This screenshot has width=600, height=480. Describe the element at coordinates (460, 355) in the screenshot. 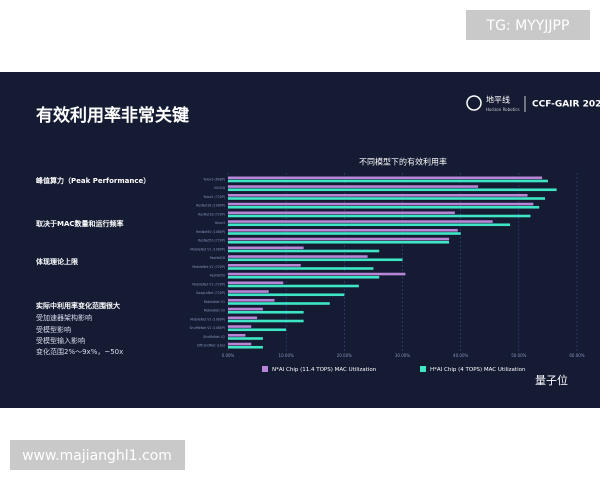

I see `x-tick-label: 40.00%` at that location.